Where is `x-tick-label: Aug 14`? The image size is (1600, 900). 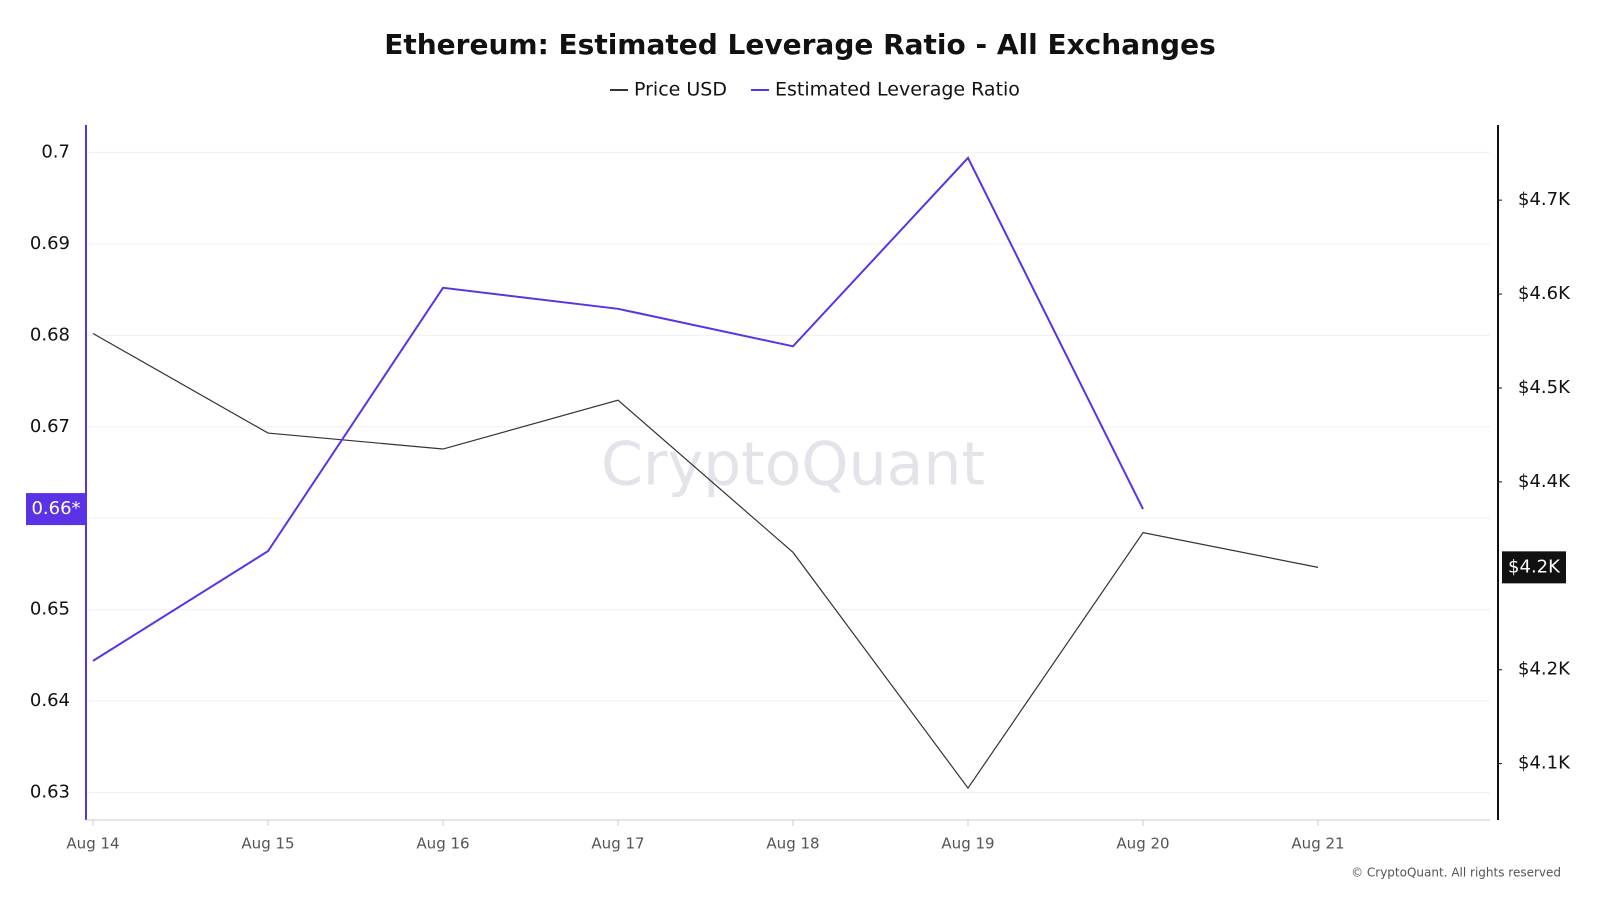 x-tick-label: Aug 14 is located at coordinates (92, 844).